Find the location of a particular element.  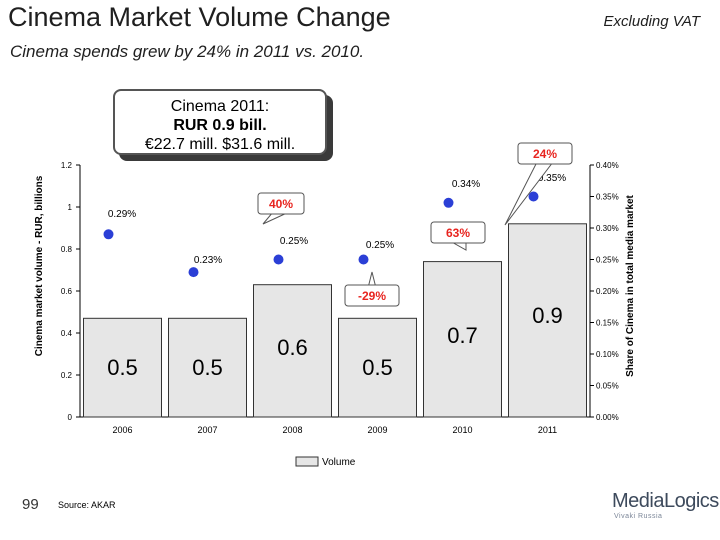

x-tick-label: 2010 is located at coordinates (462, 430).